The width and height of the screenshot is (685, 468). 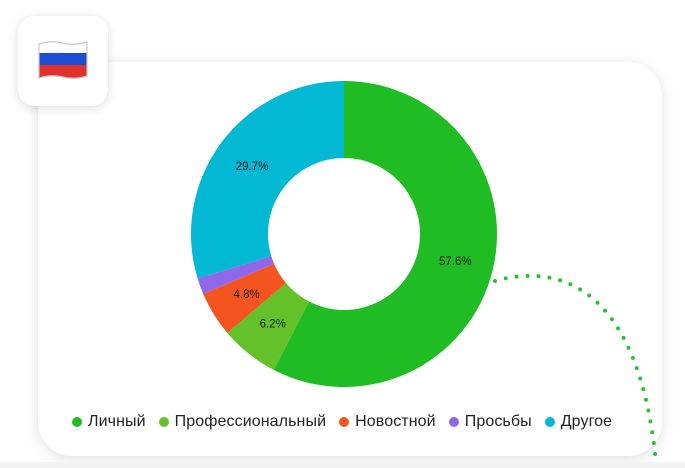 What do you see at coordinates (252, 167) in the screenshot?
I see `slice-value-label-5: 29.7%` at bounding box center [252, 167].